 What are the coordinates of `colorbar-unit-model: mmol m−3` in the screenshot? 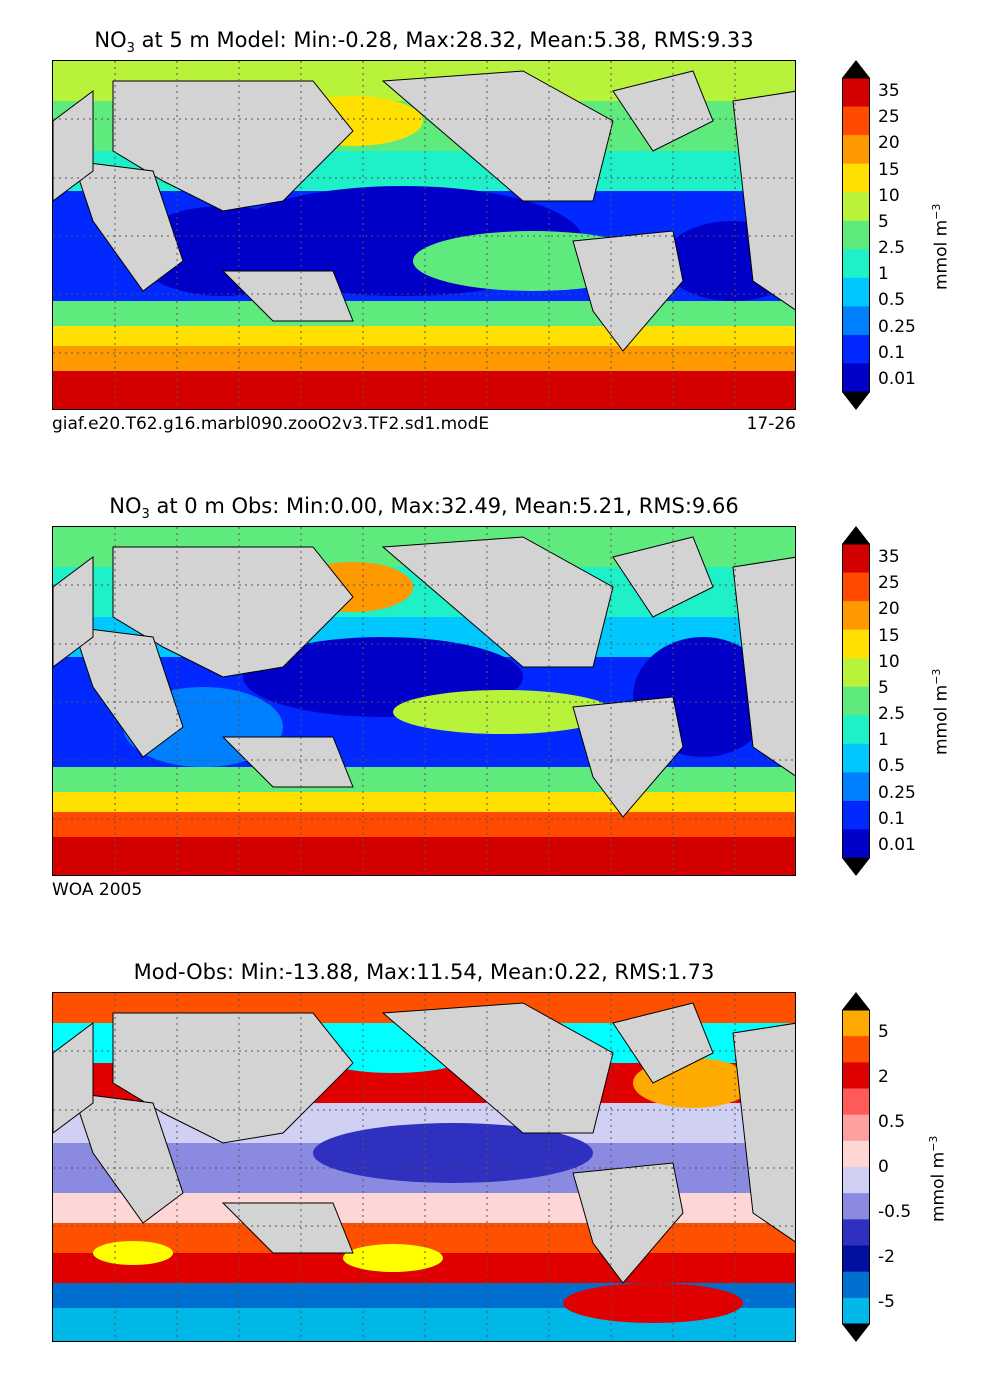 It's located at (941, 246).